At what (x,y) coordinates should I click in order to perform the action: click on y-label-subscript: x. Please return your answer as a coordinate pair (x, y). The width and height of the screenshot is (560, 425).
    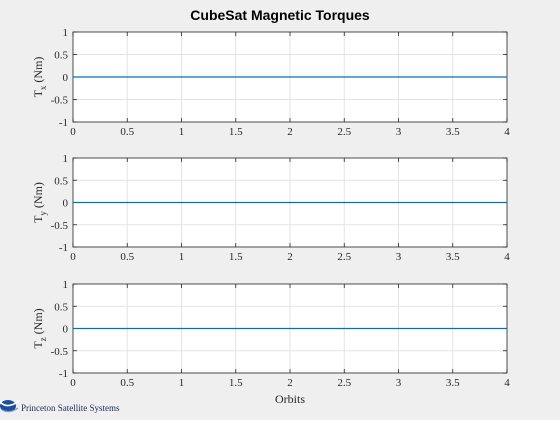
    Looking at the image, I should click on (43, 87).